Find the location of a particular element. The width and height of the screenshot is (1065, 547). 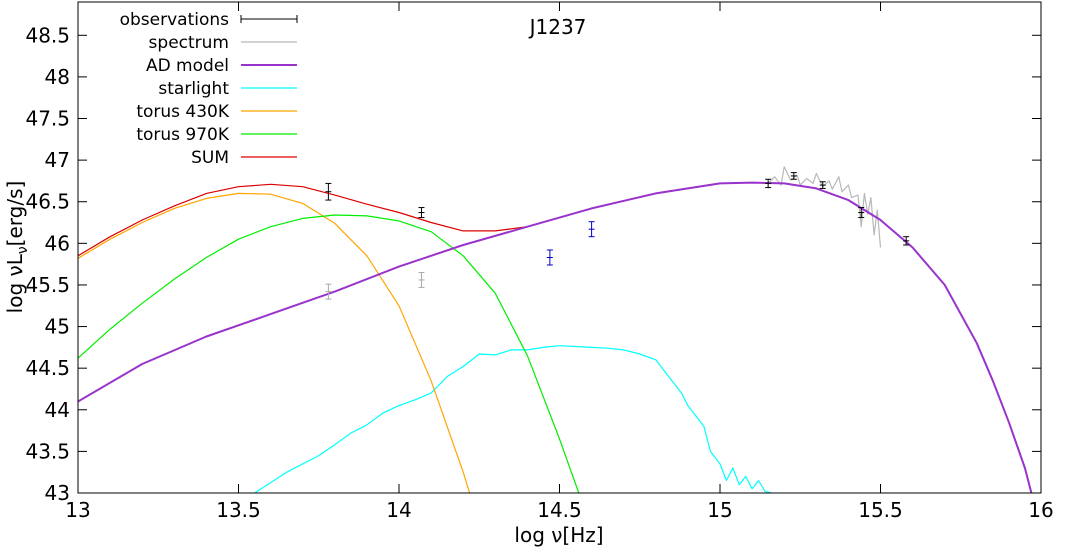

y-axis-title: log νLν[erg/s] is located at coordinates (17, 247).